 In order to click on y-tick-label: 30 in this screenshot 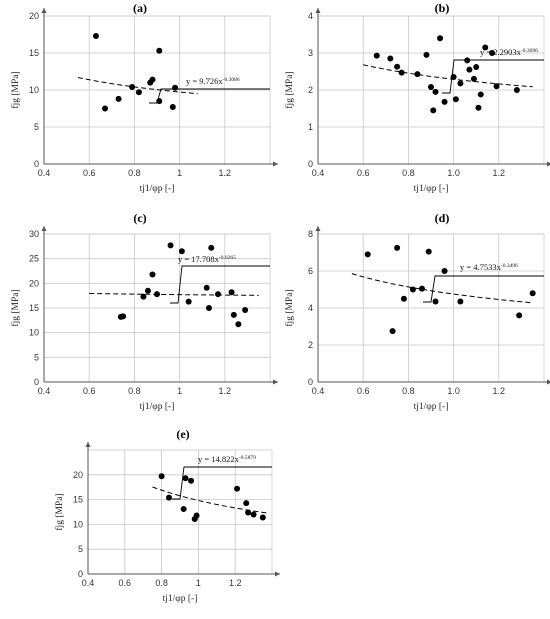, I will do `click(34, 234)`.